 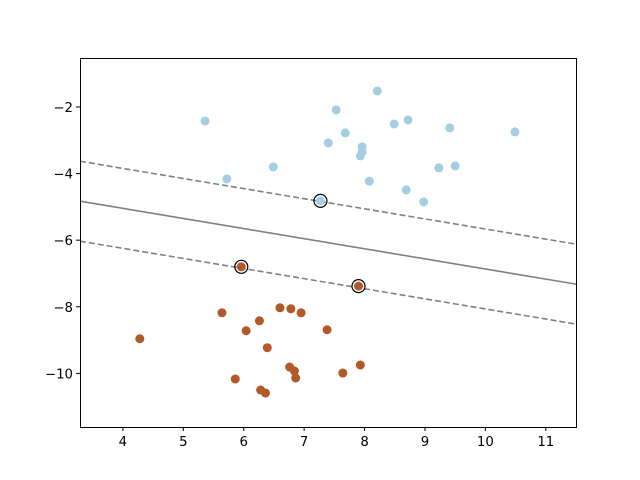 What do you see at coordinates (63, 175) in the screenshot?
I see `y-tick-label: −4` at bounding box center [63, 175].